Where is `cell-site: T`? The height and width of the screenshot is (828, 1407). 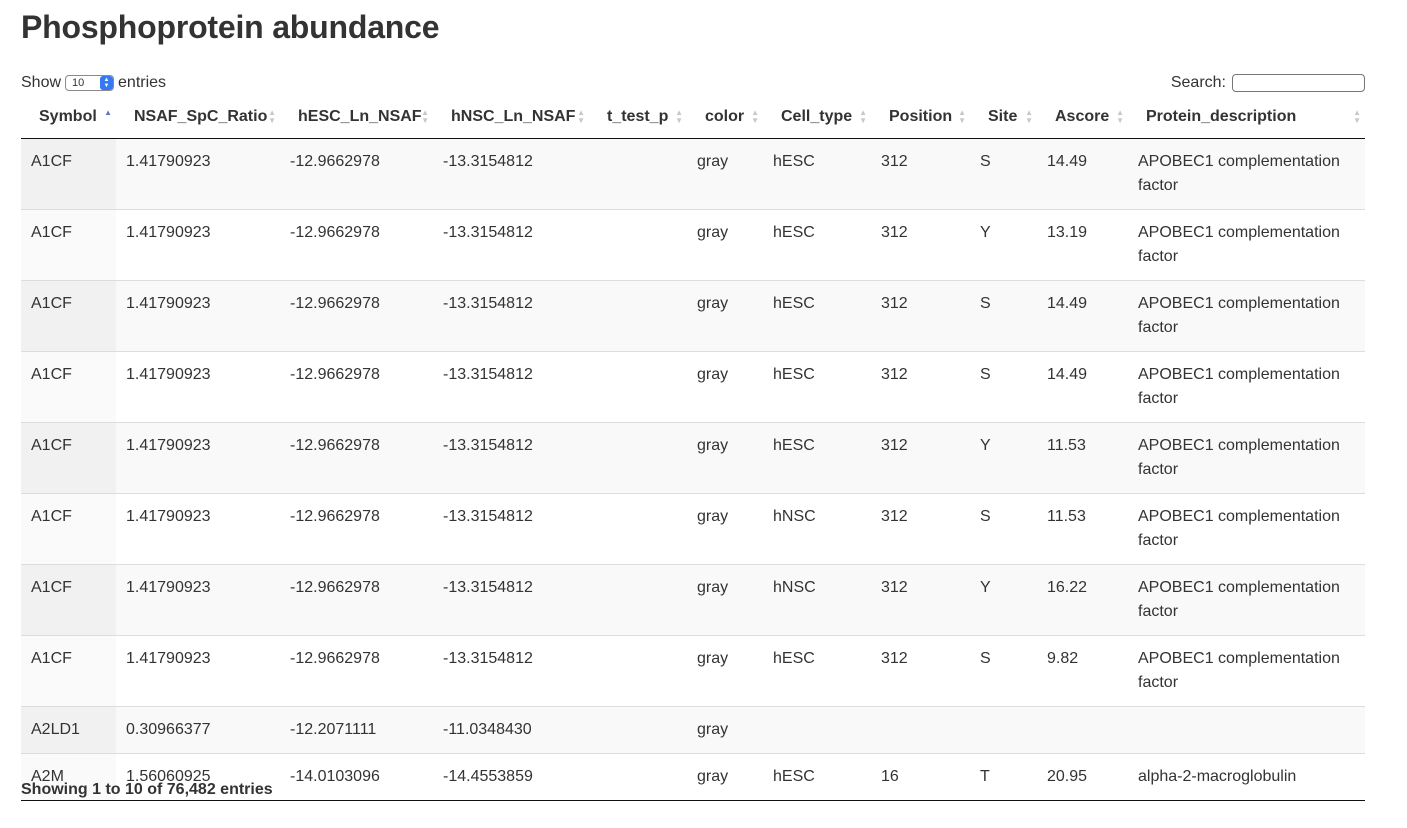
cell-site: T is located at coordinates (1003, 776).